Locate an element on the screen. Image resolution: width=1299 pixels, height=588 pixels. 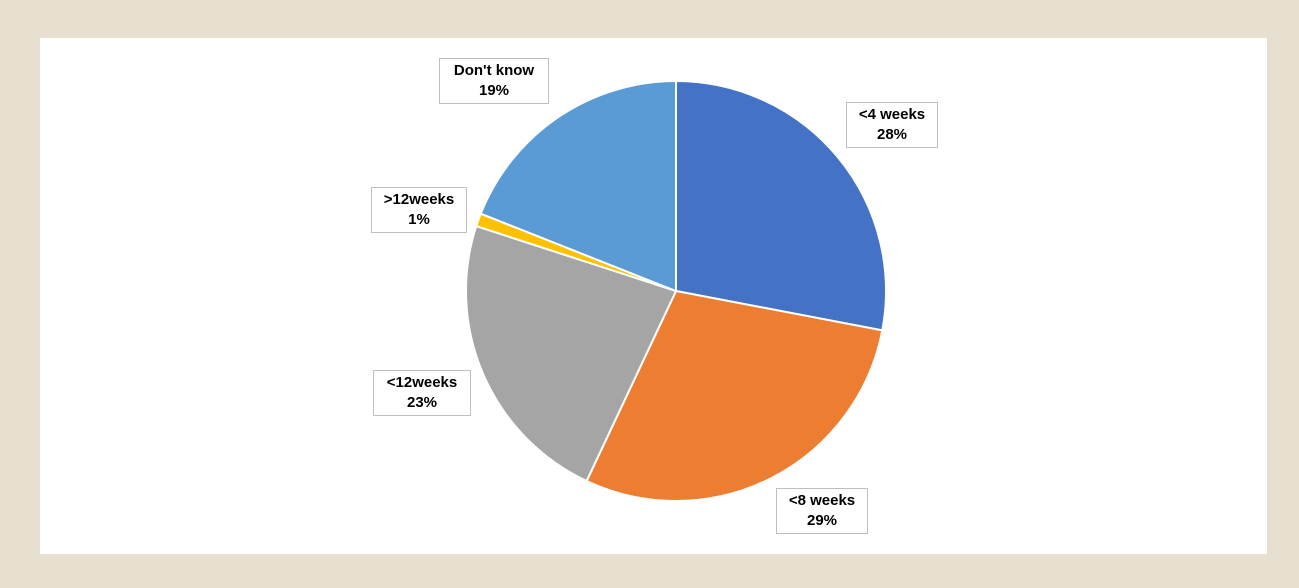
data-label-under-12-weeks: <12weeks 23% is located at coordinates (422, 393).